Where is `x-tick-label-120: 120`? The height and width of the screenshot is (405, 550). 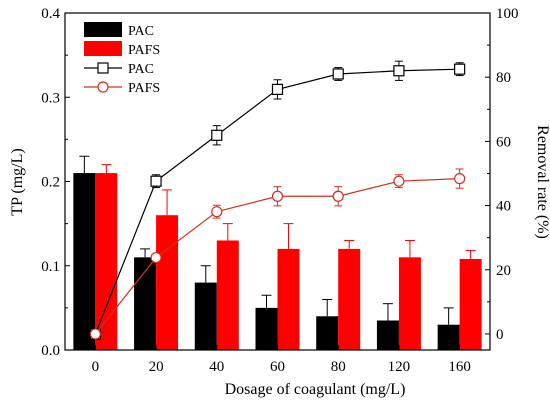 x-tick-label-120: 120 is located at coordinates (399, 367).